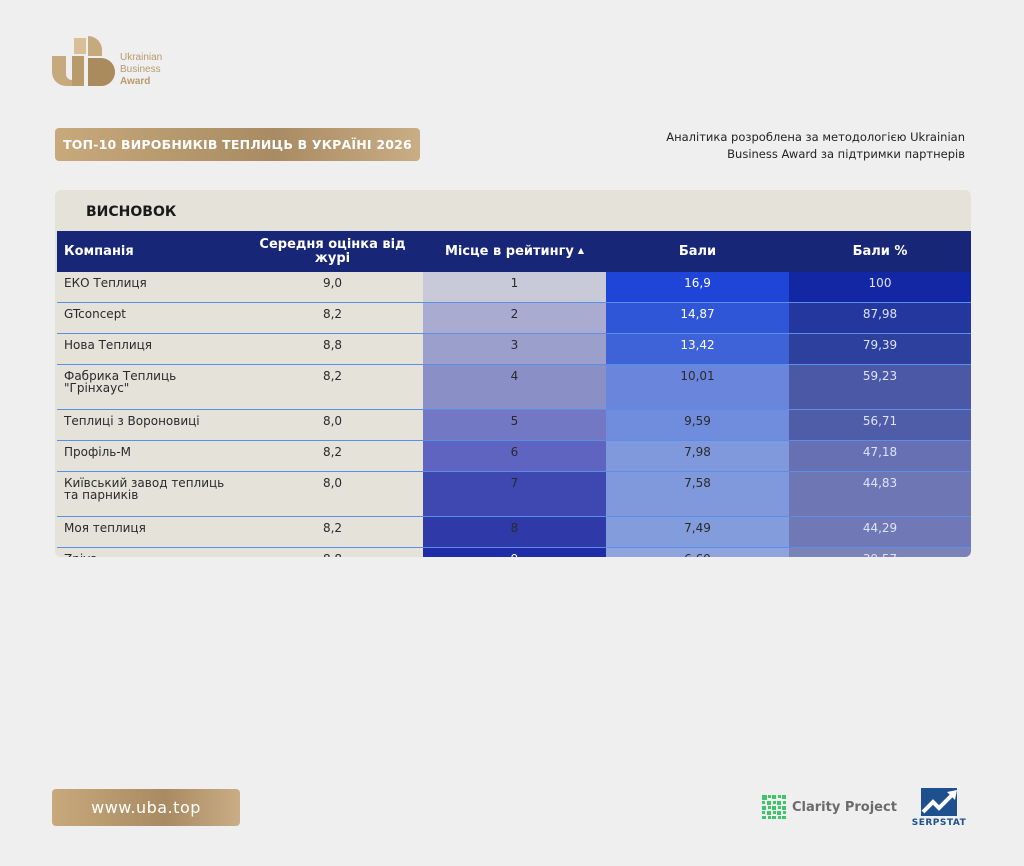  Describe the element at coordinates (697, 532) in the screenshot. I see `cell-points: 7,49` at that location.